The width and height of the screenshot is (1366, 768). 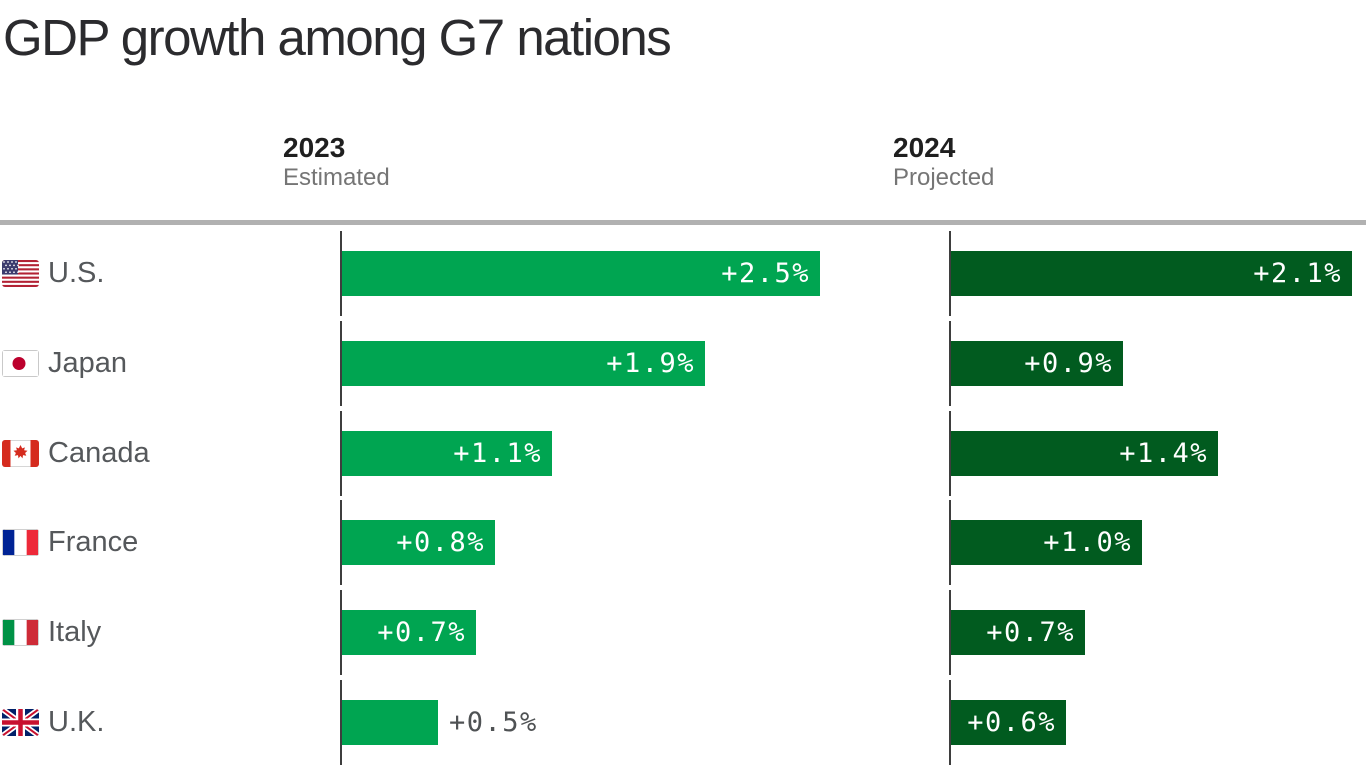 What do you see at coordinates (493, 722) in the screenshot?
I see `bar-value-label: +0.5%` at bounding box center [493, 722].